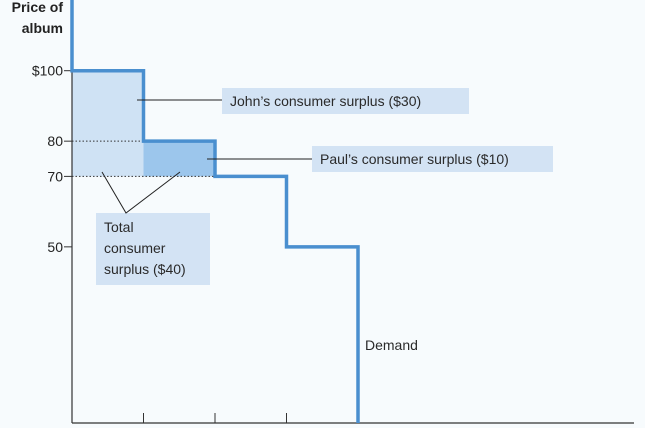 The width and height of the screenshot is (645, 428). What do you see at coordinates (42, 28) in the screenshot?
I see `y-axis-label-line2: album` at bounding box center [42, 28].